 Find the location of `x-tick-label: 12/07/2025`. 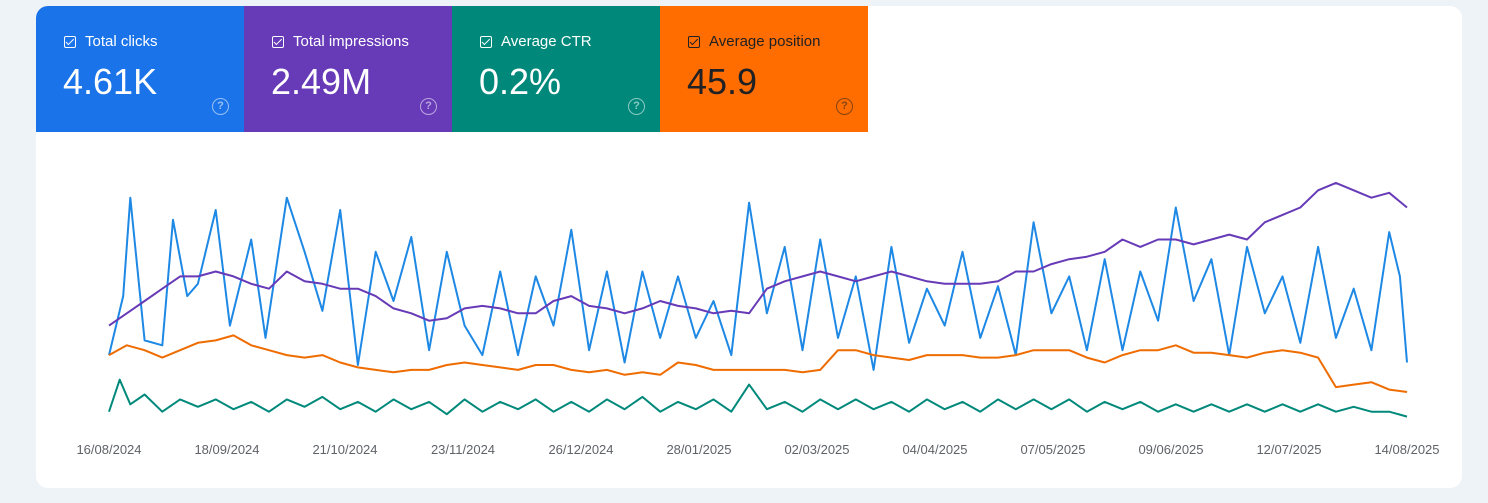

x-tick-label: 12/07/2025 is located at coordinates (1288, 449).